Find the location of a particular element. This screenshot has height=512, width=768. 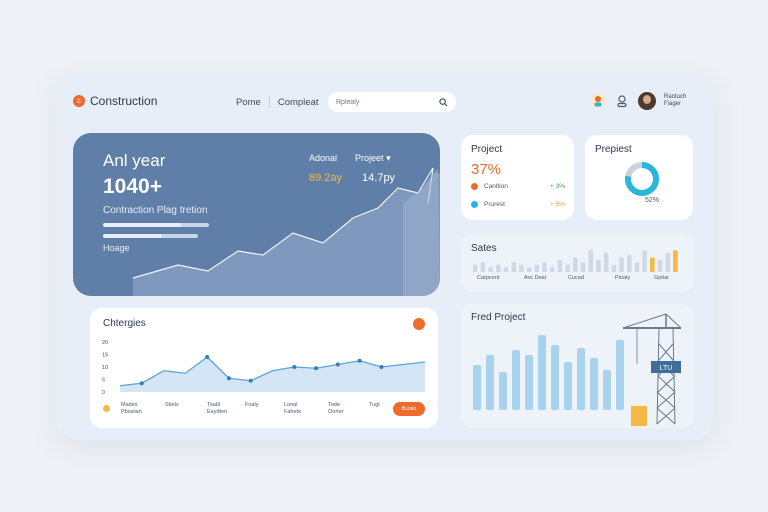

changes-line-chart: 20 15 10 5 0 is located at coordinates (264, 368).